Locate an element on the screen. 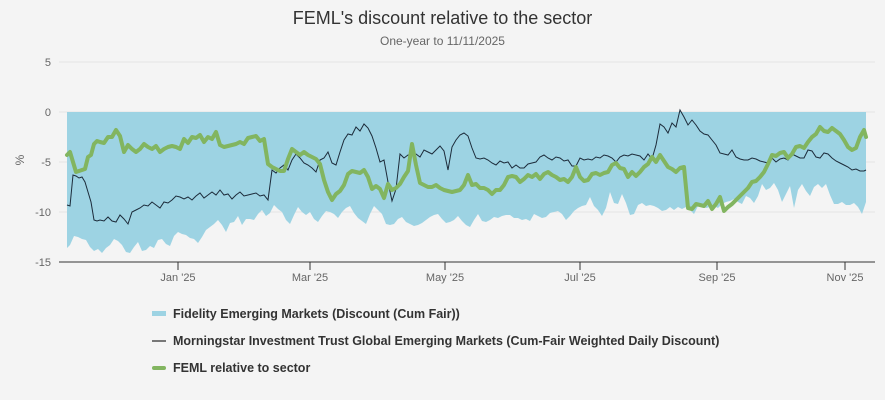  svg-text: Sep '25 is located at coordinates (717, 278).